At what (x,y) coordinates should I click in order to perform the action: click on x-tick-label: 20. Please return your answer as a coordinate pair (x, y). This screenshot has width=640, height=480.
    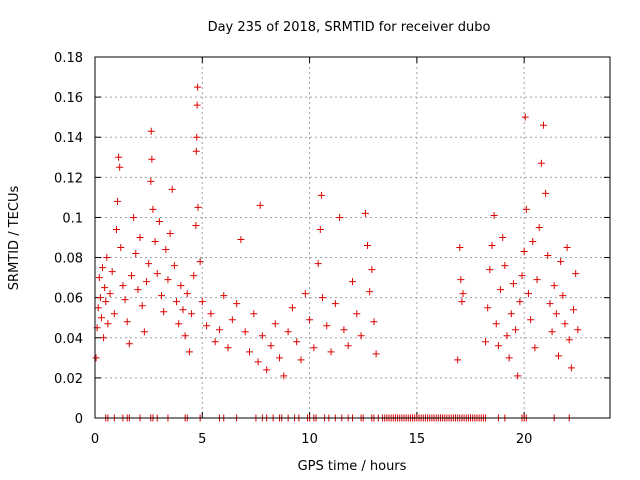
    Looking at the image, I should click on (524, 439).